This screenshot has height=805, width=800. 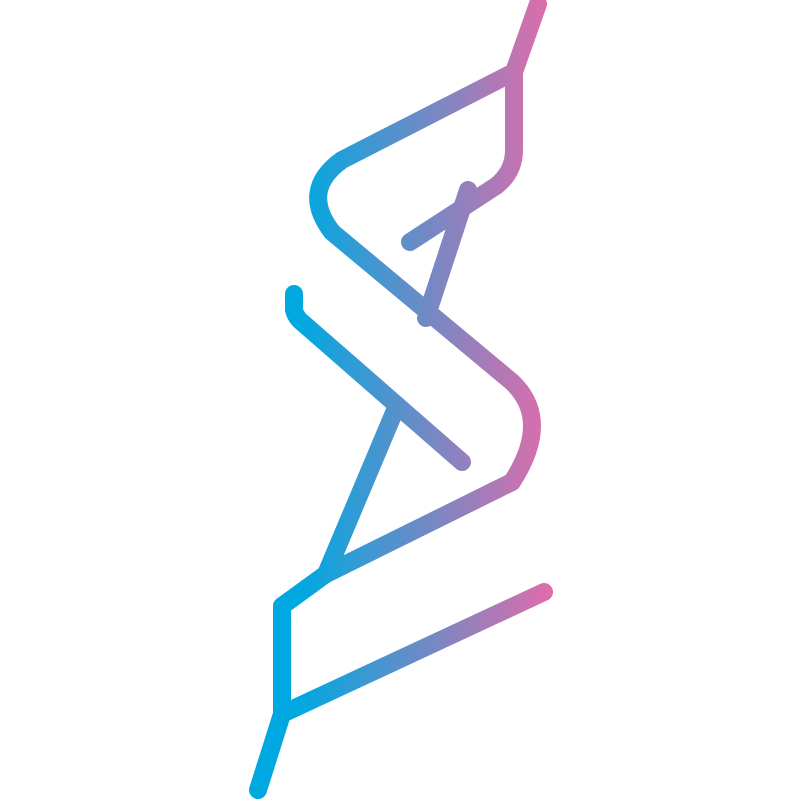 I want to click on logo-lower-bracket, so click(x=413, y=644).